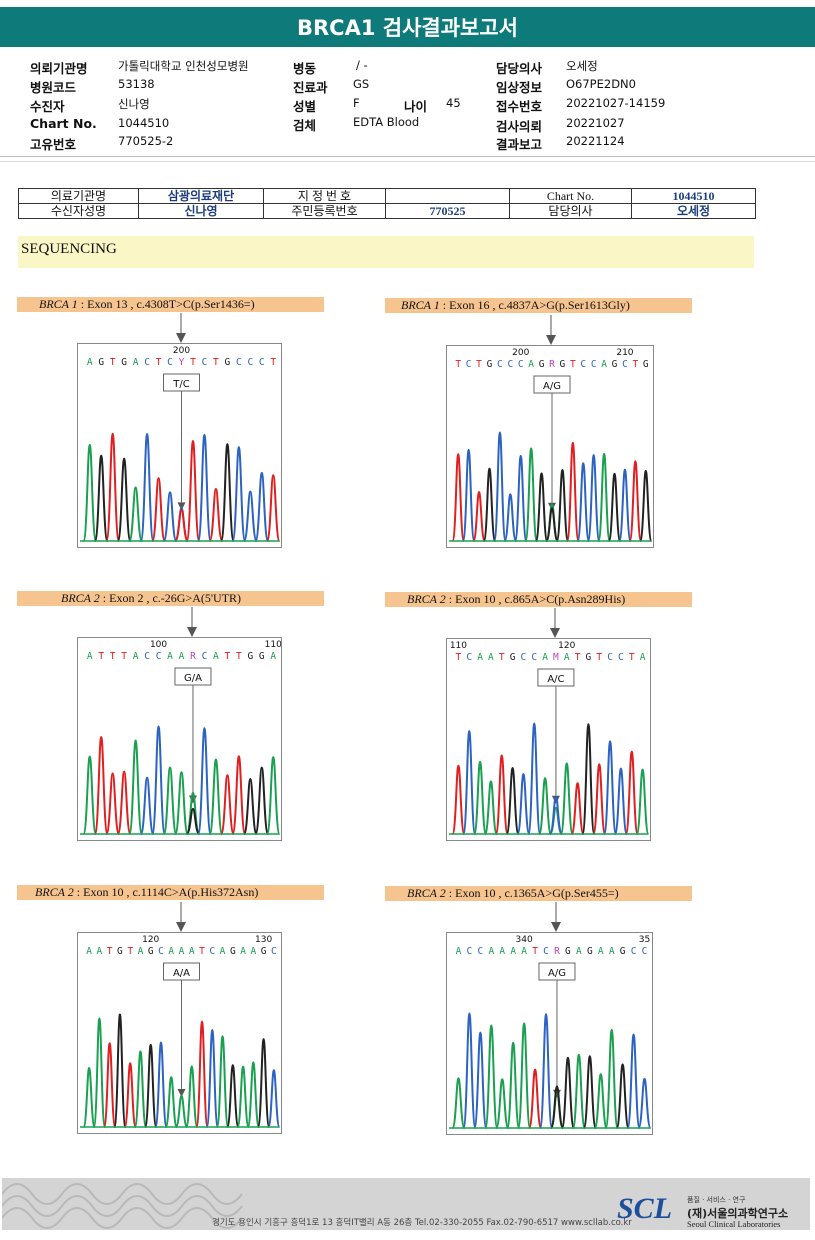  Describe the element at coordinates (193, 656) in the screenshot. I see `base-call: R` at that location.